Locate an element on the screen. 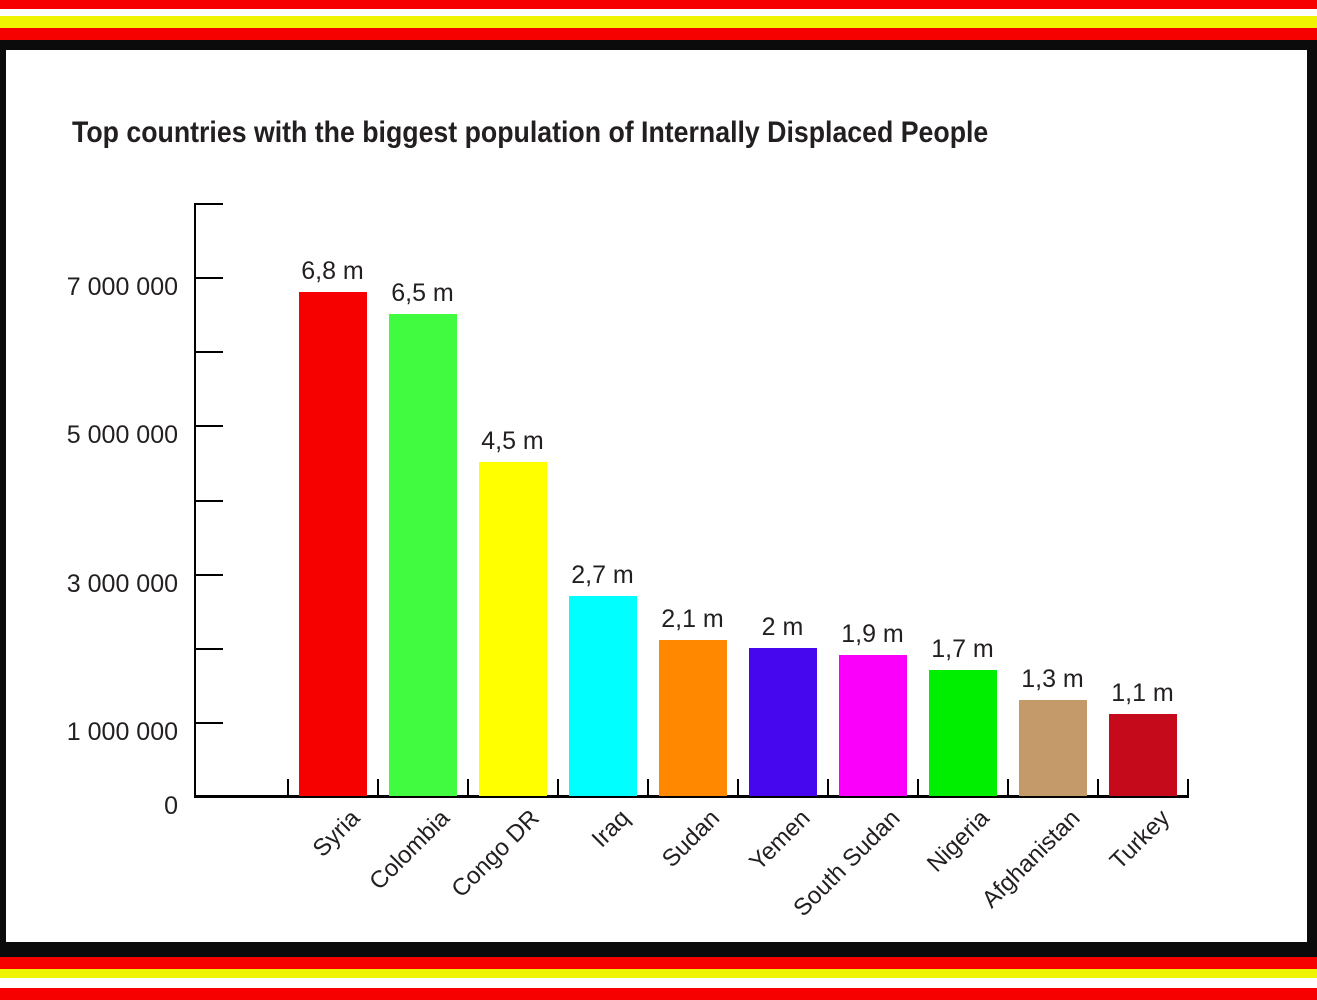 This screenshot has height=1000, width=1317. bar-iraq is located at coordinates (602, 696).